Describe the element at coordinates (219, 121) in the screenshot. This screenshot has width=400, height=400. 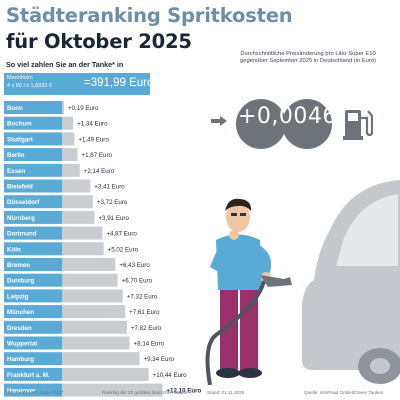
I see `arrow-right-icon` at that location.